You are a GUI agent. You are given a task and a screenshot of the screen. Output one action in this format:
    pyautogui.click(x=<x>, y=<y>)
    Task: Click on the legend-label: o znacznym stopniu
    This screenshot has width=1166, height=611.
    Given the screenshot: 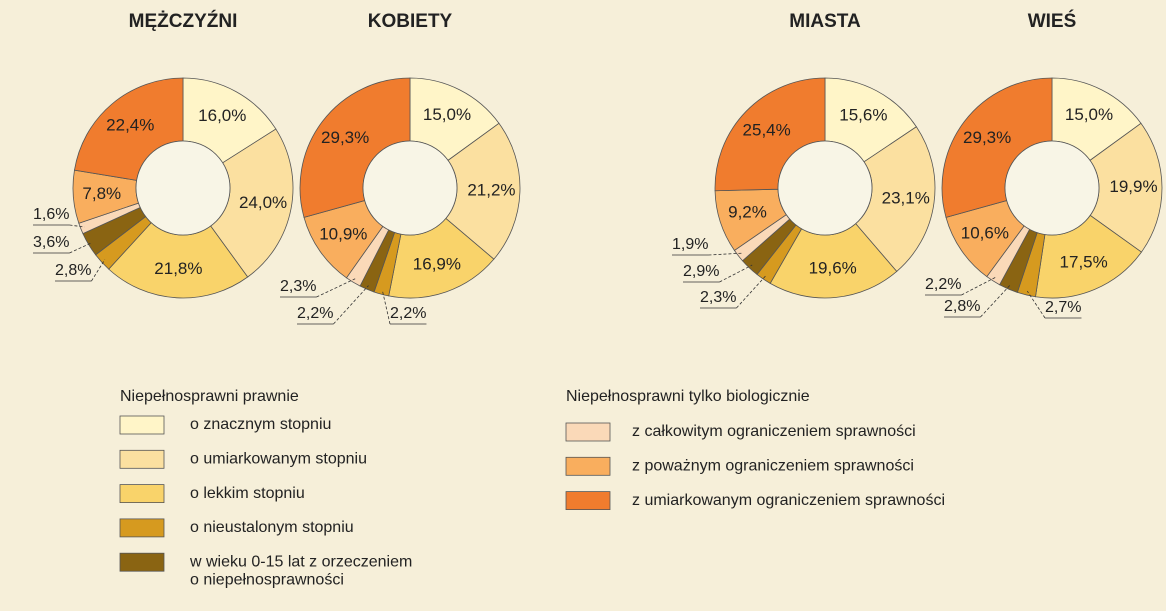 What is the action you would take?
    pyautogui.click(x=260, y=424)
    